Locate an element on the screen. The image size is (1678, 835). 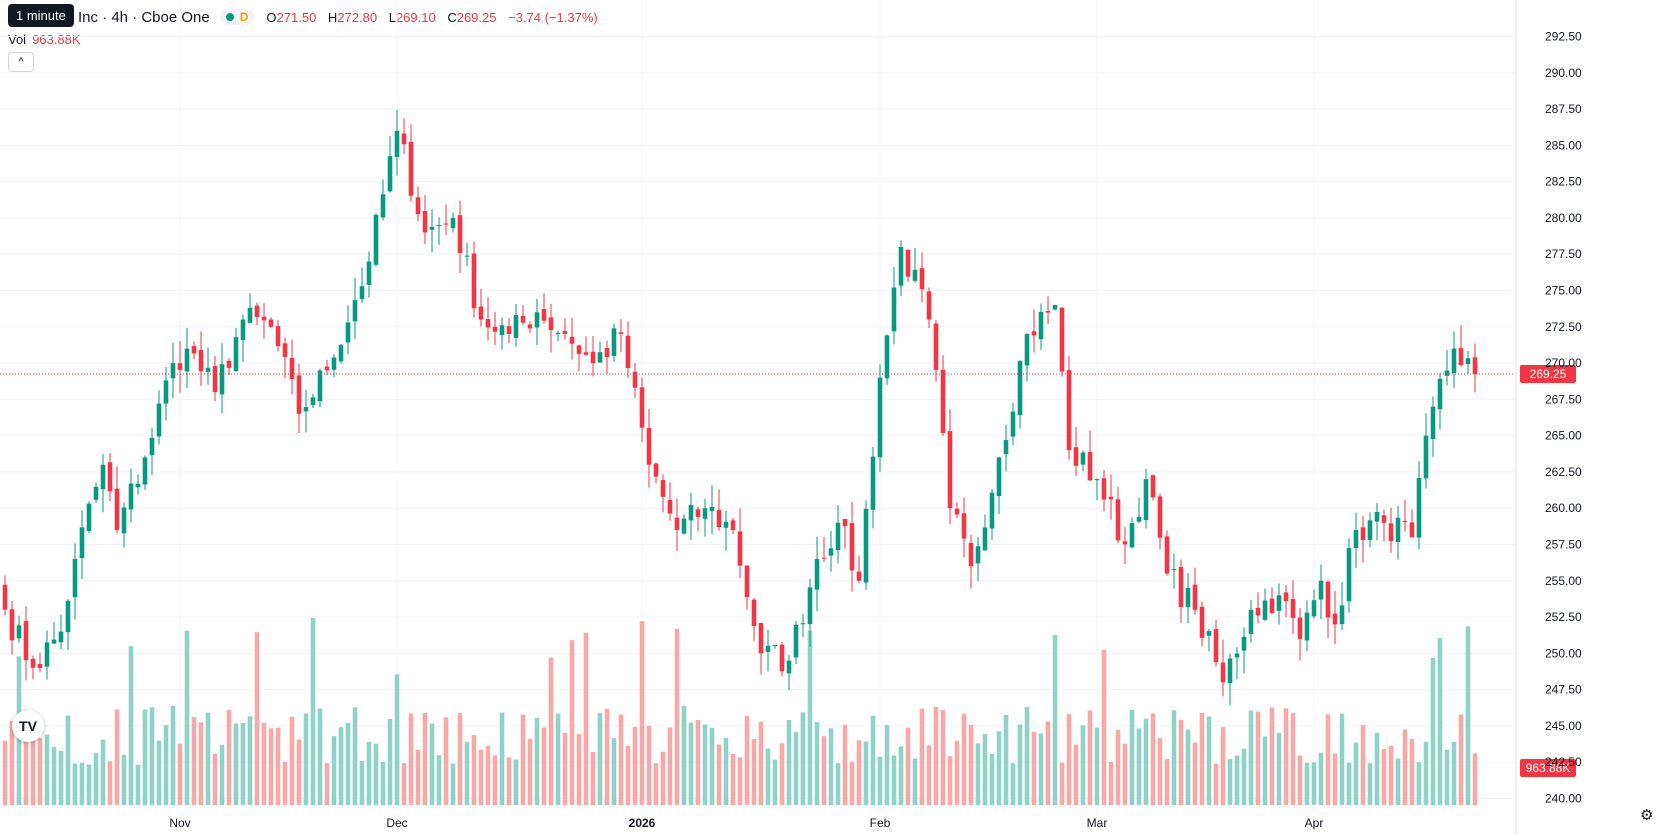
open-key: O is located at coordinates (271, 17).